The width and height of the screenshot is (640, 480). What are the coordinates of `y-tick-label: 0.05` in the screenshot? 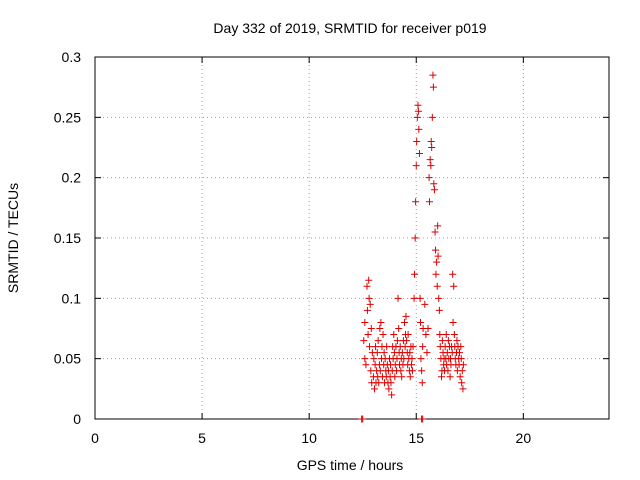 It's located at (67, 359).